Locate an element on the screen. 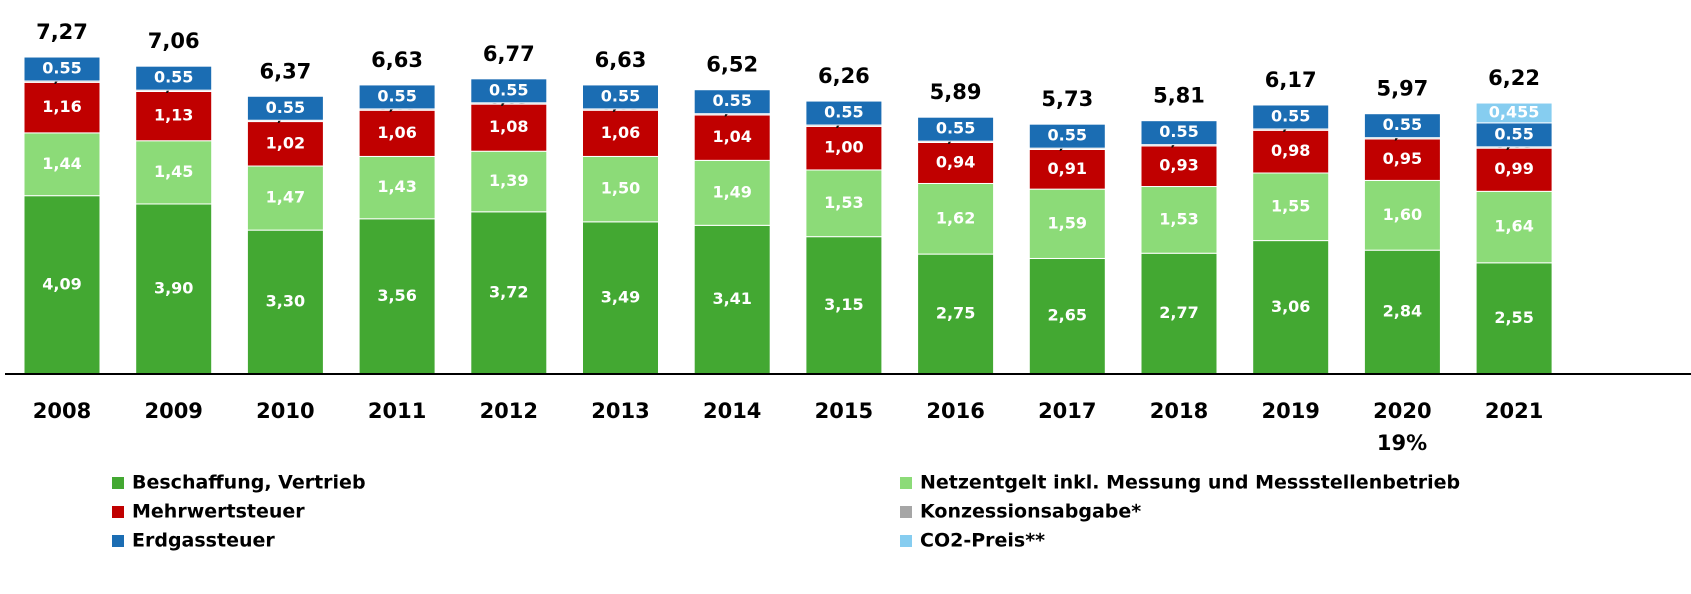 This screenshot has height=594, width=1691. total-label: 6,77 is located at coordinates (509, 54).